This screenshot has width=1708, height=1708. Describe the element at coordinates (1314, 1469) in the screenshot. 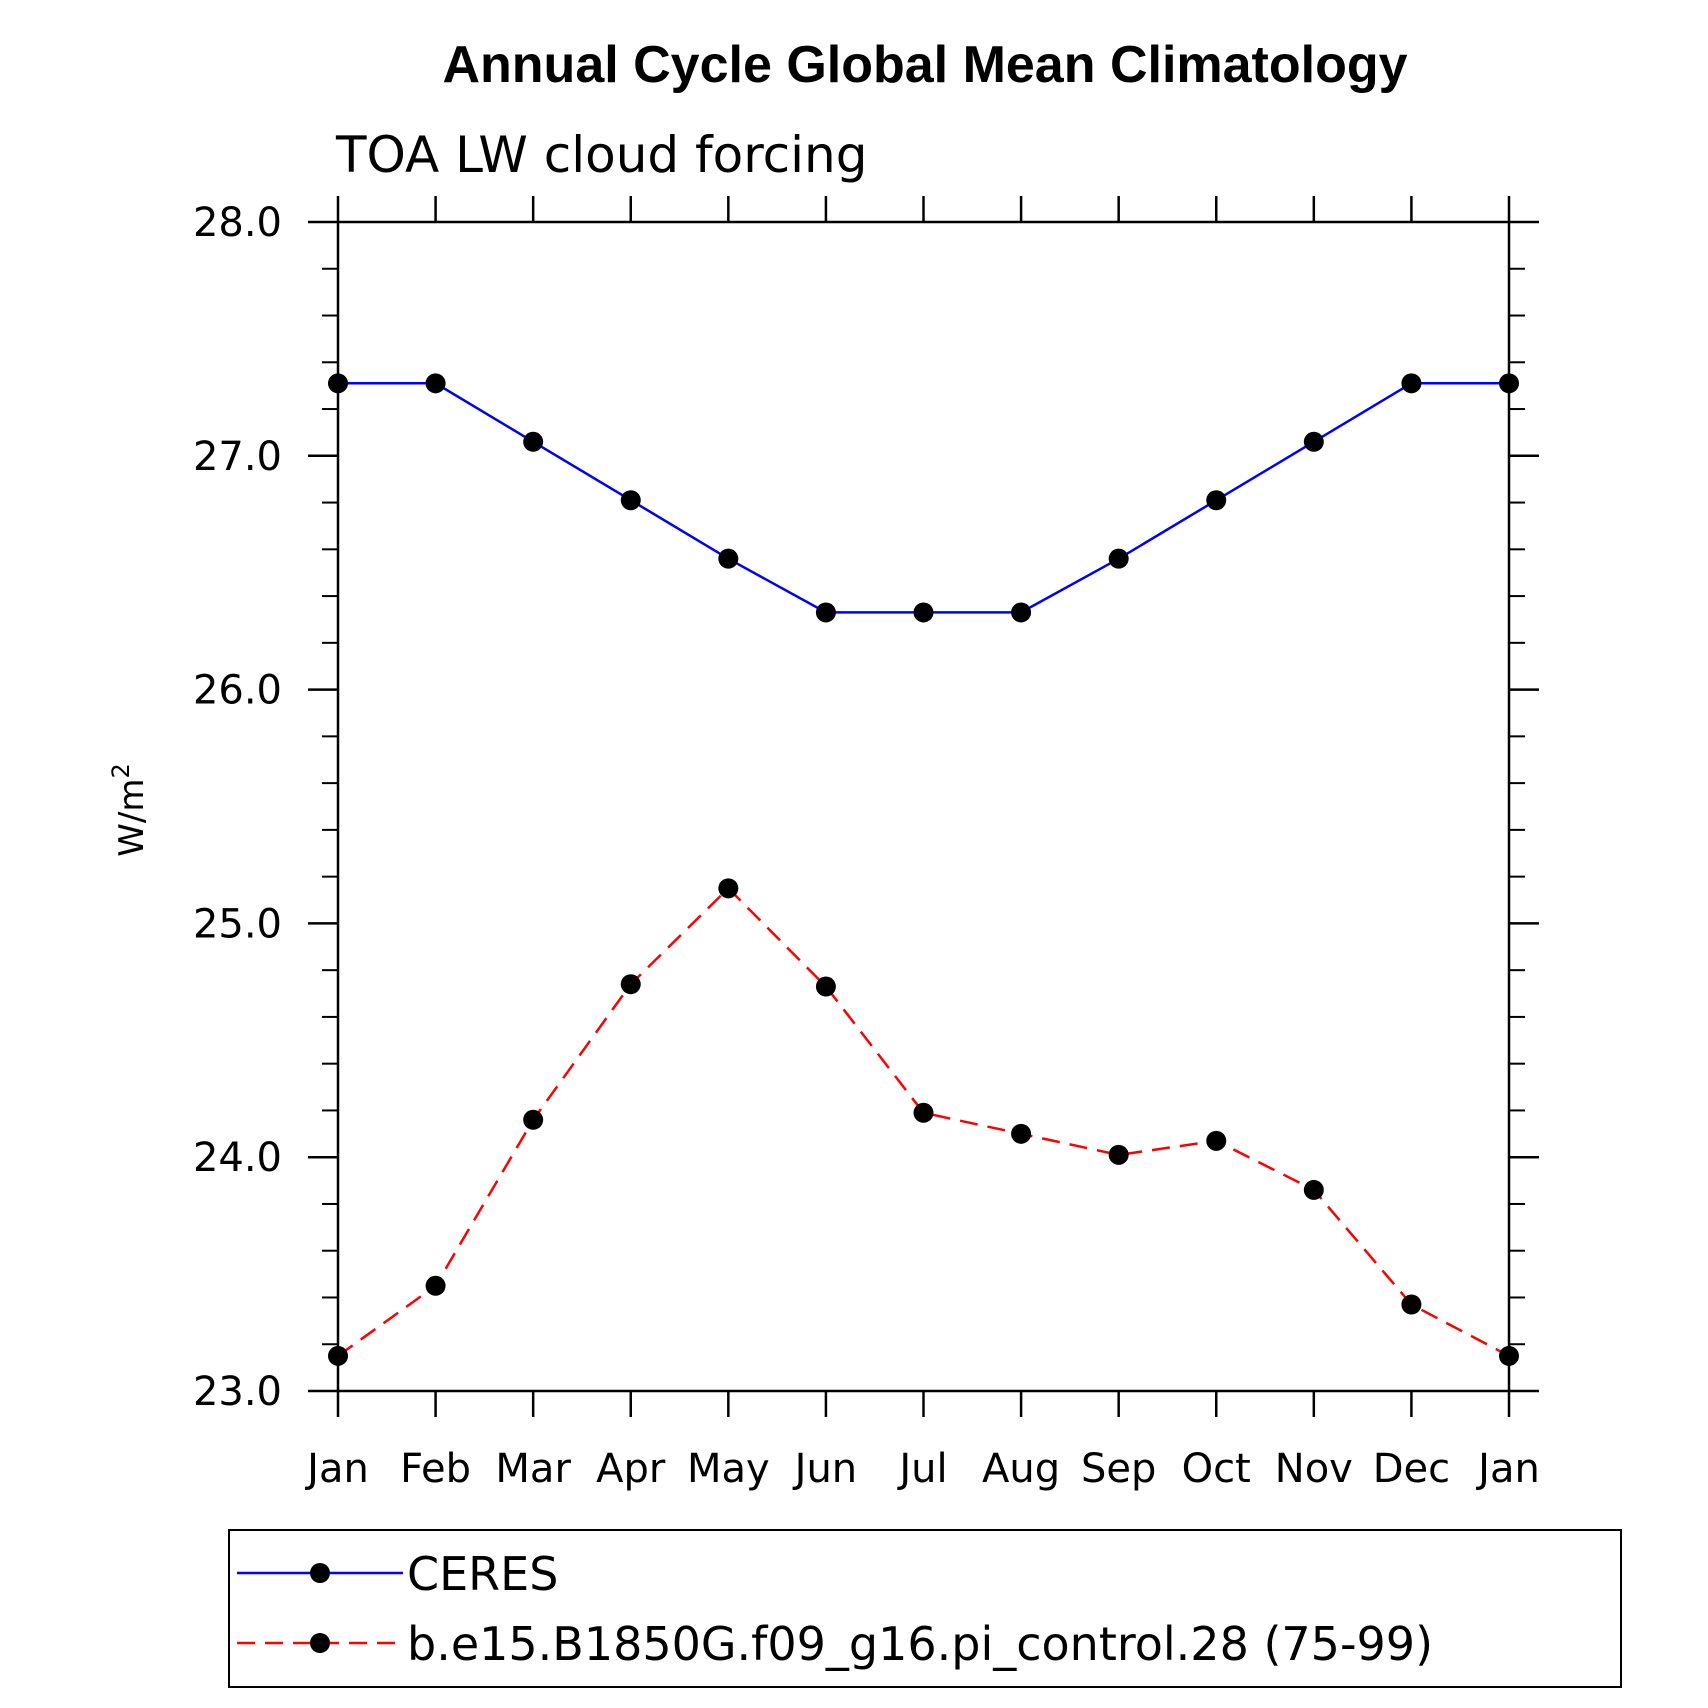

I see `x-tick-label: Nov` at that location.